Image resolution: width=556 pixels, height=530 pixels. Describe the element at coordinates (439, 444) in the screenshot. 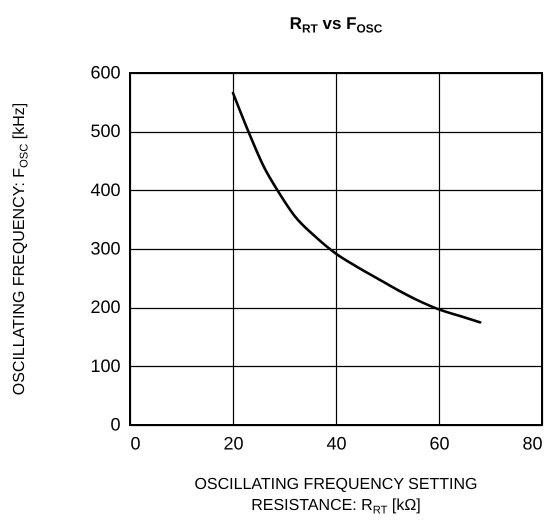

I see `x-tick-label: 60` at that location.